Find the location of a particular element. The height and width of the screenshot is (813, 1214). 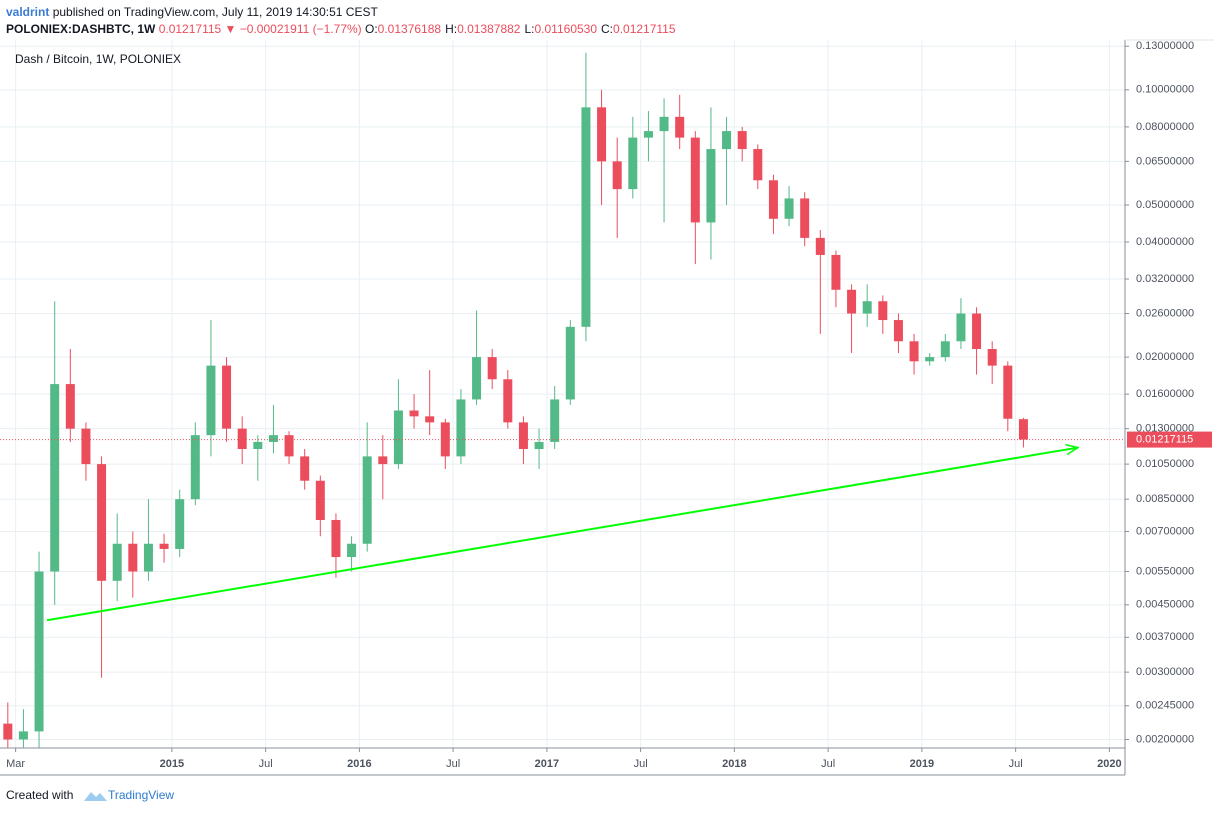

ohlc-label: L: is located at coordinates (529, 29).